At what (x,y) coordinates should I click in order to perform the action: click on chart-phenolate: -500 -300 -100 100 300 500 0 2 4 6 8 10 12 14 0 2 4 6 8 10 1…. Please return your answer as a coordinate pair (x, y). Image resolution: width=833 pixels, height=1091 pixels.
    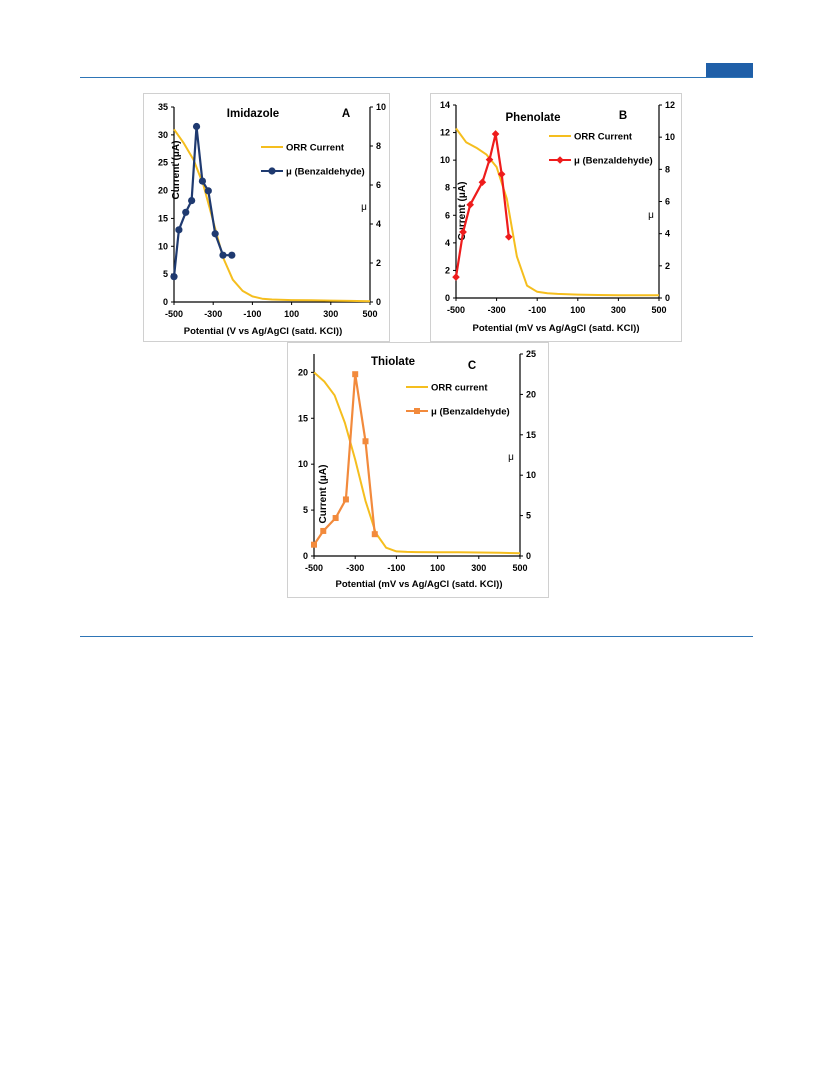
    Looking at the image, I should click on (557, 217).